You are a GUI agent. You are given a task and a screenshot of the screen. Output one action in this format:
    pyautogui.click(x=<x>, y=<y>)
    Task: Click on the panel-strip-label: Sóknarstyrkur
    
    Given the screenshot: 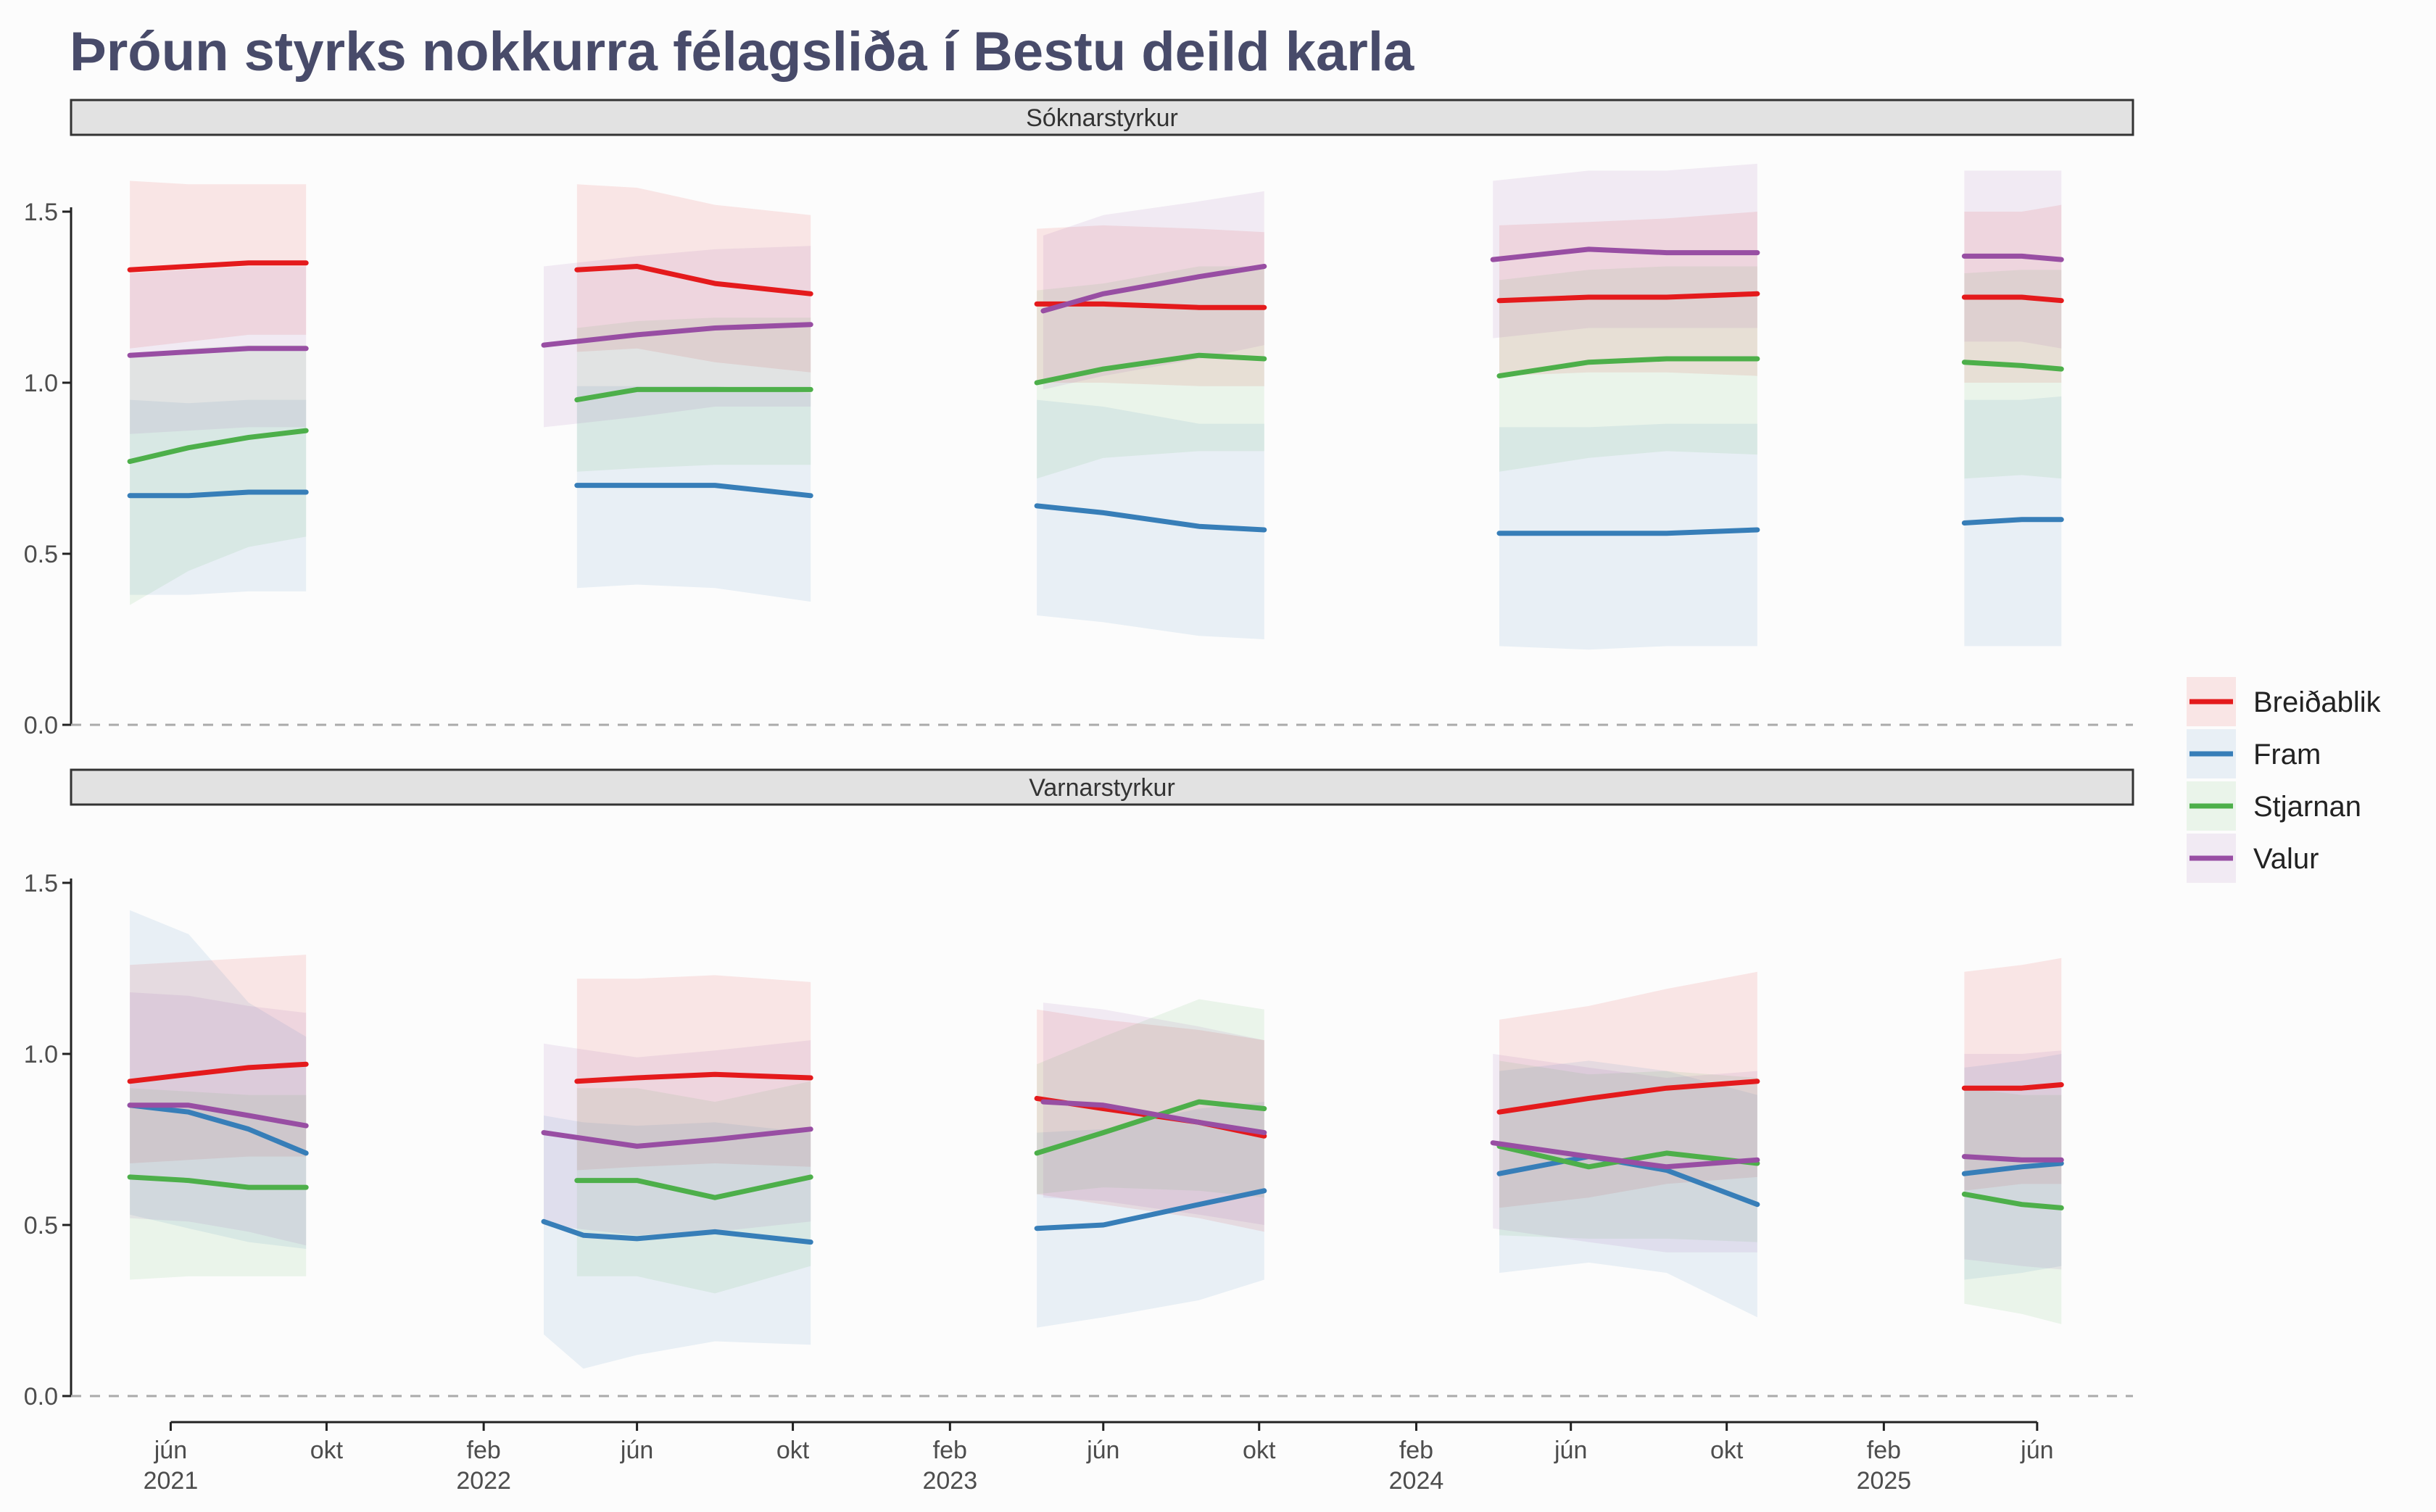 What is the action you would take?
    pyautogui.click(x=1102, y=118)
    